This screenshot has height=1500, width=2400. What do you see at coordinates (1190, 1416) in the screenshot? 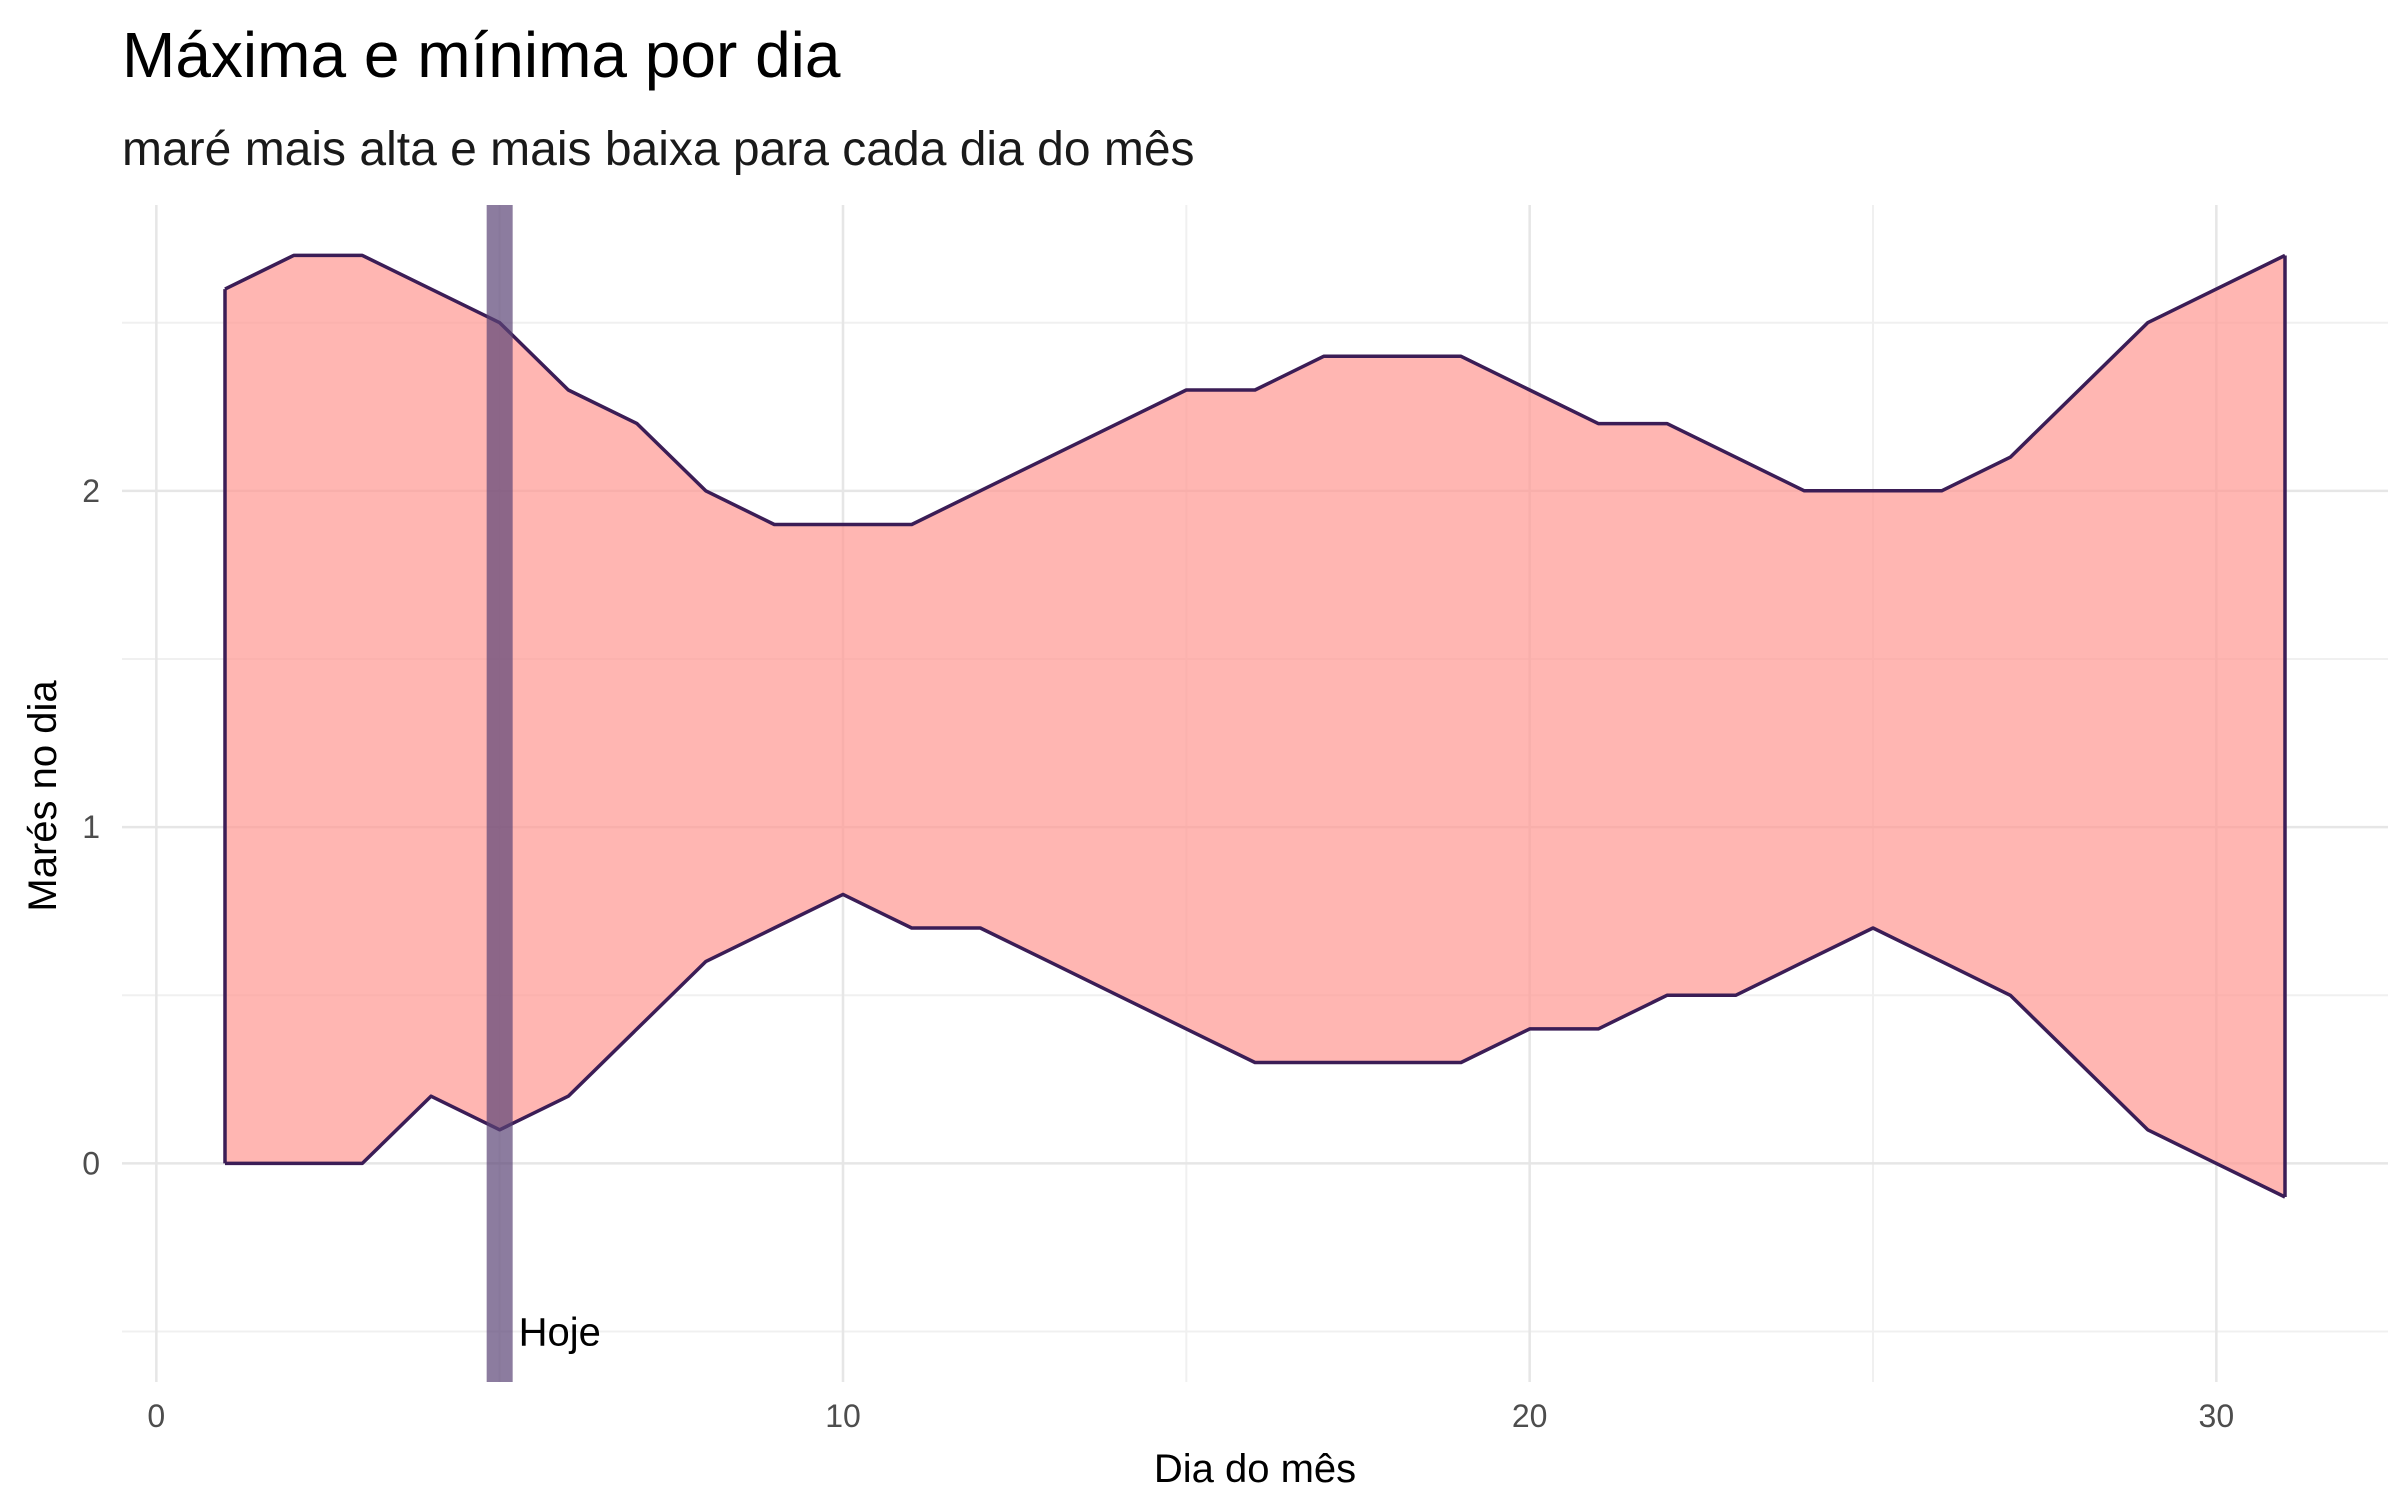
I see `x-tick-labels: 0 10 20 30` at bounding box center [1190, 1416].